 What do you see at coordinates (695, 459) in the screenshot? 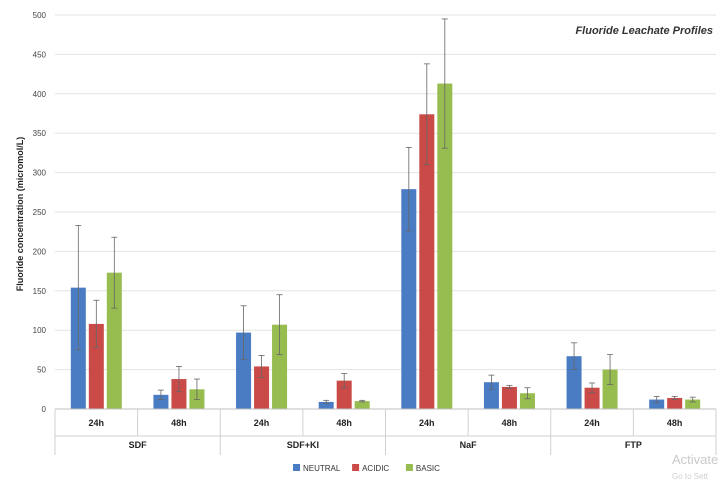
I see `watermark-line-1: Activate` at bounding box center [695, 459].